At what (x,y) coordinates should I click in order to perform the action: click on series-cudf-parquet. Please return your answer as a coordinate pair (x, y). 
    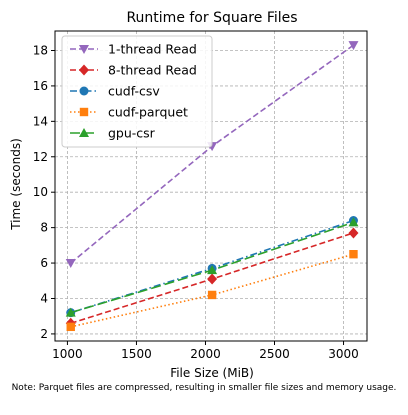
    Looking at the image, I should click on (212, 291).